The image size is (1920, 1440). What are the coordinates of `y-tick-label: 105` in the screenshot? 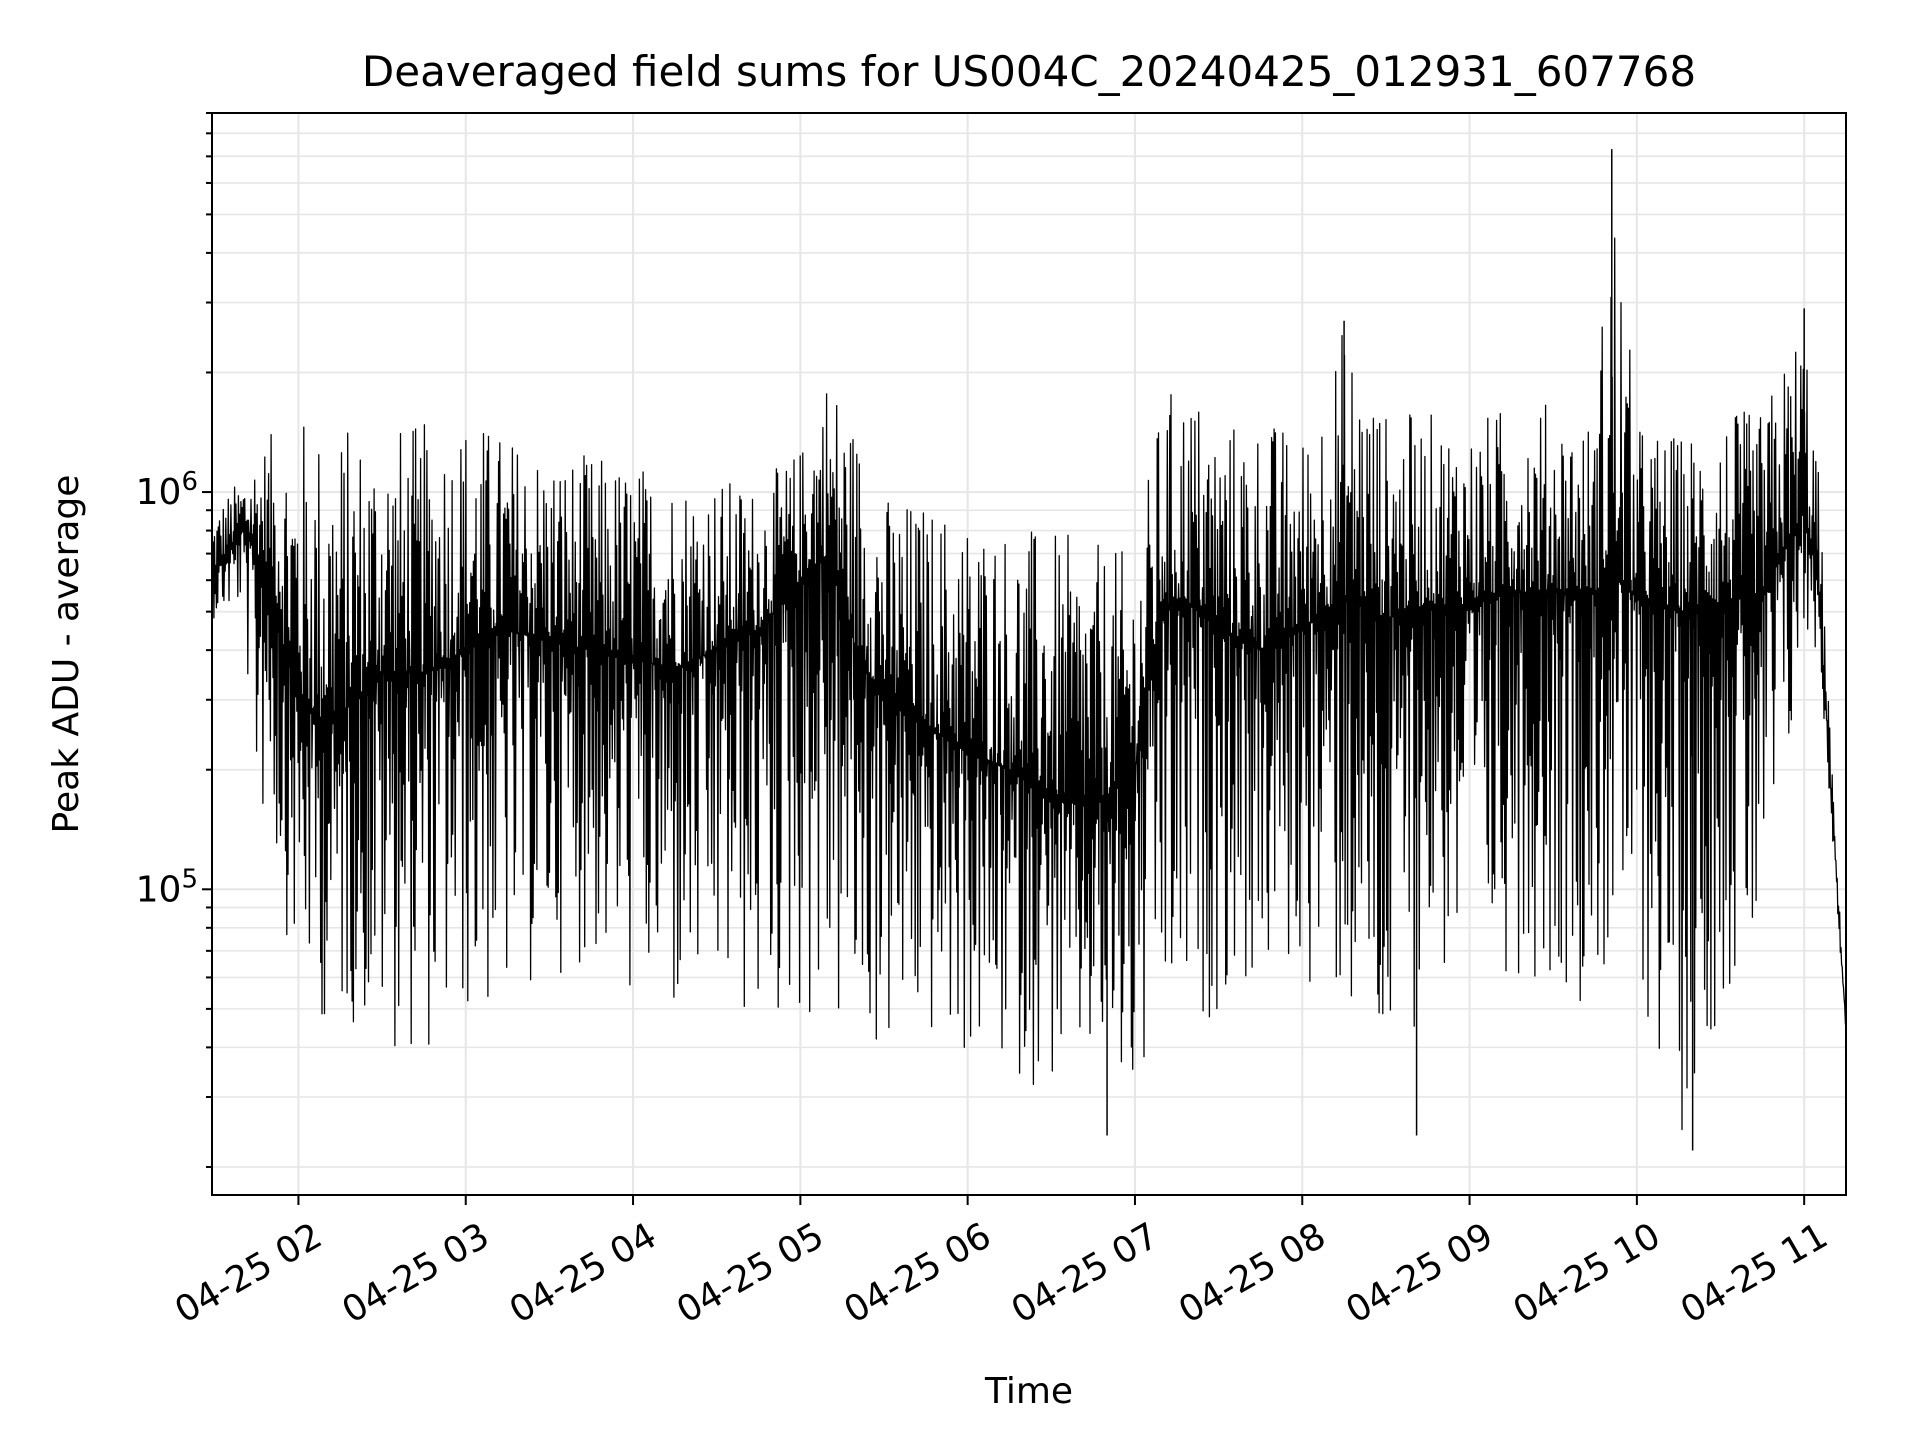 It's located at (167, 887).